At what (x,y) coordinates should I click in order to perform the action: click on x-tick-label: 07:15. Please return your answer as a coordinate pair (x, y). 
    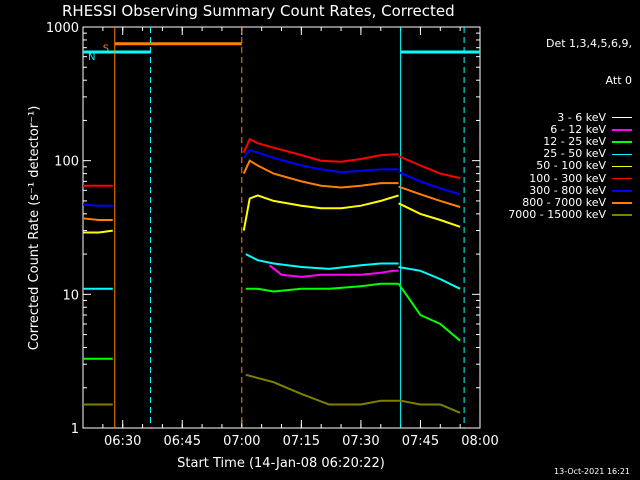
    Looking at the image, I should click on (301, 441).